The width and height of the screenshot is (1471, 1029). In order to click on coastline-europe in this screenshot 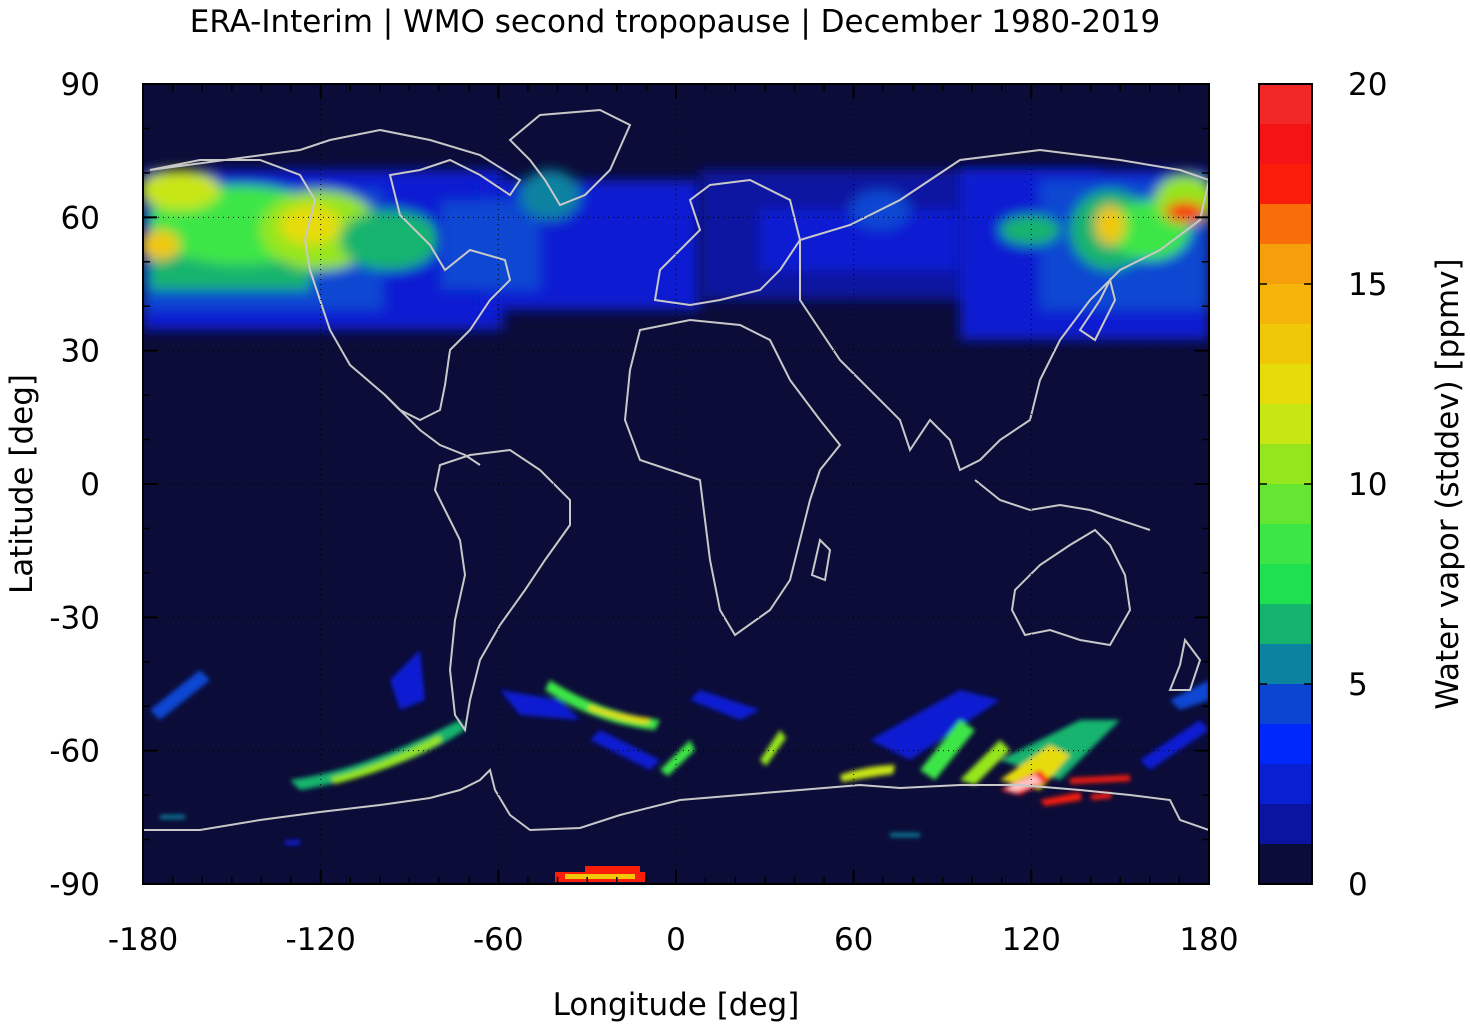, I will do `click(727, 242)`.